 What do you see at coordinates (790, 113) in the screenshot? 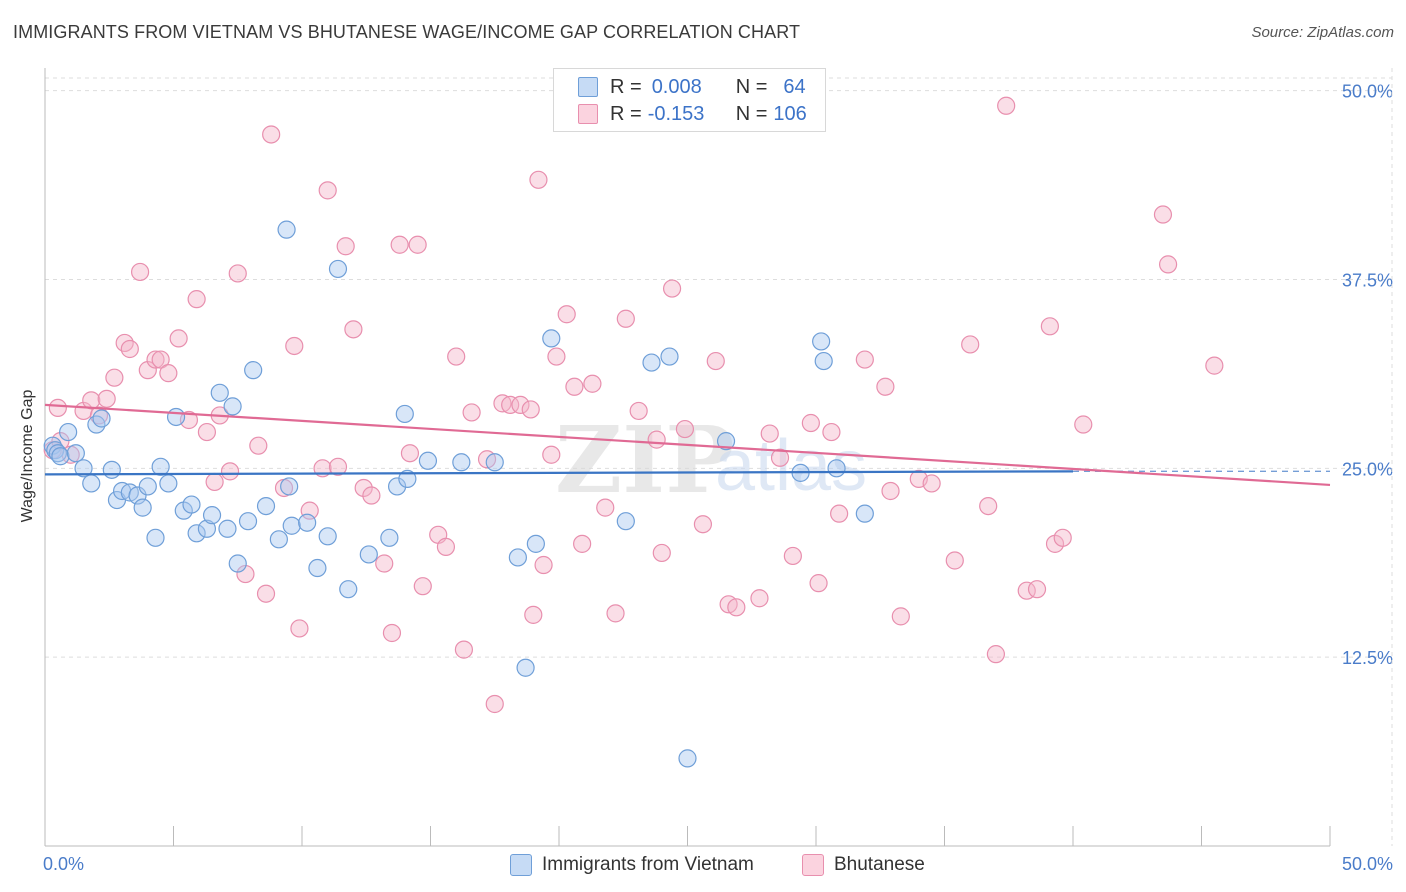
I see `legend-n-value: 106` at bounding box center [790, 113].